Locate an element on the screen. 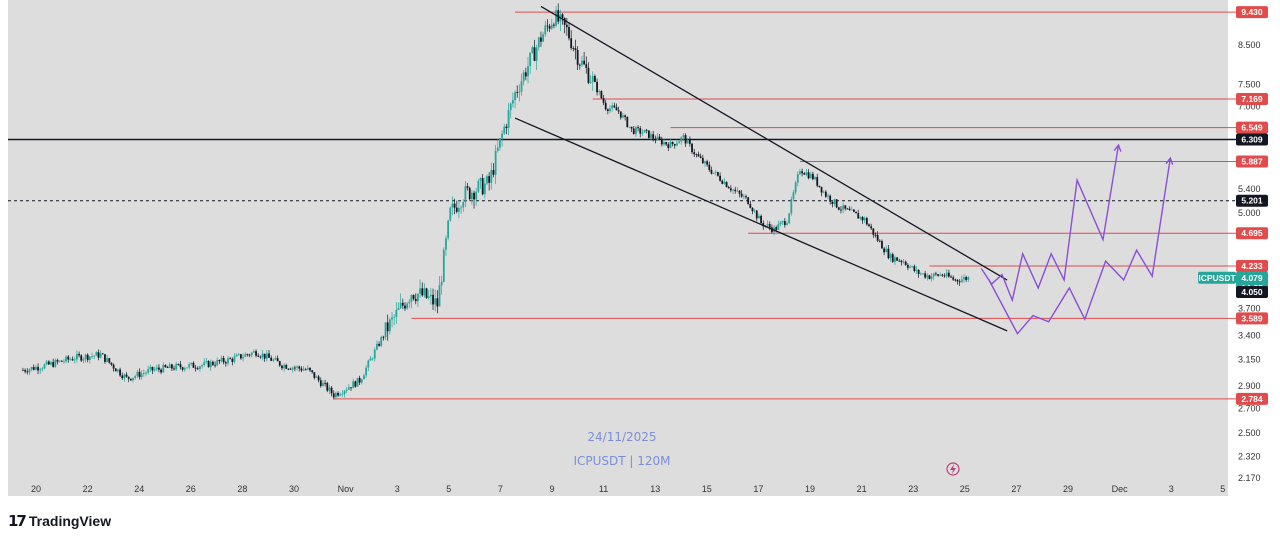 The height and width of the screenshot is (541, 1280). x-tick-label: 7 is located at coordinates (500, 489).